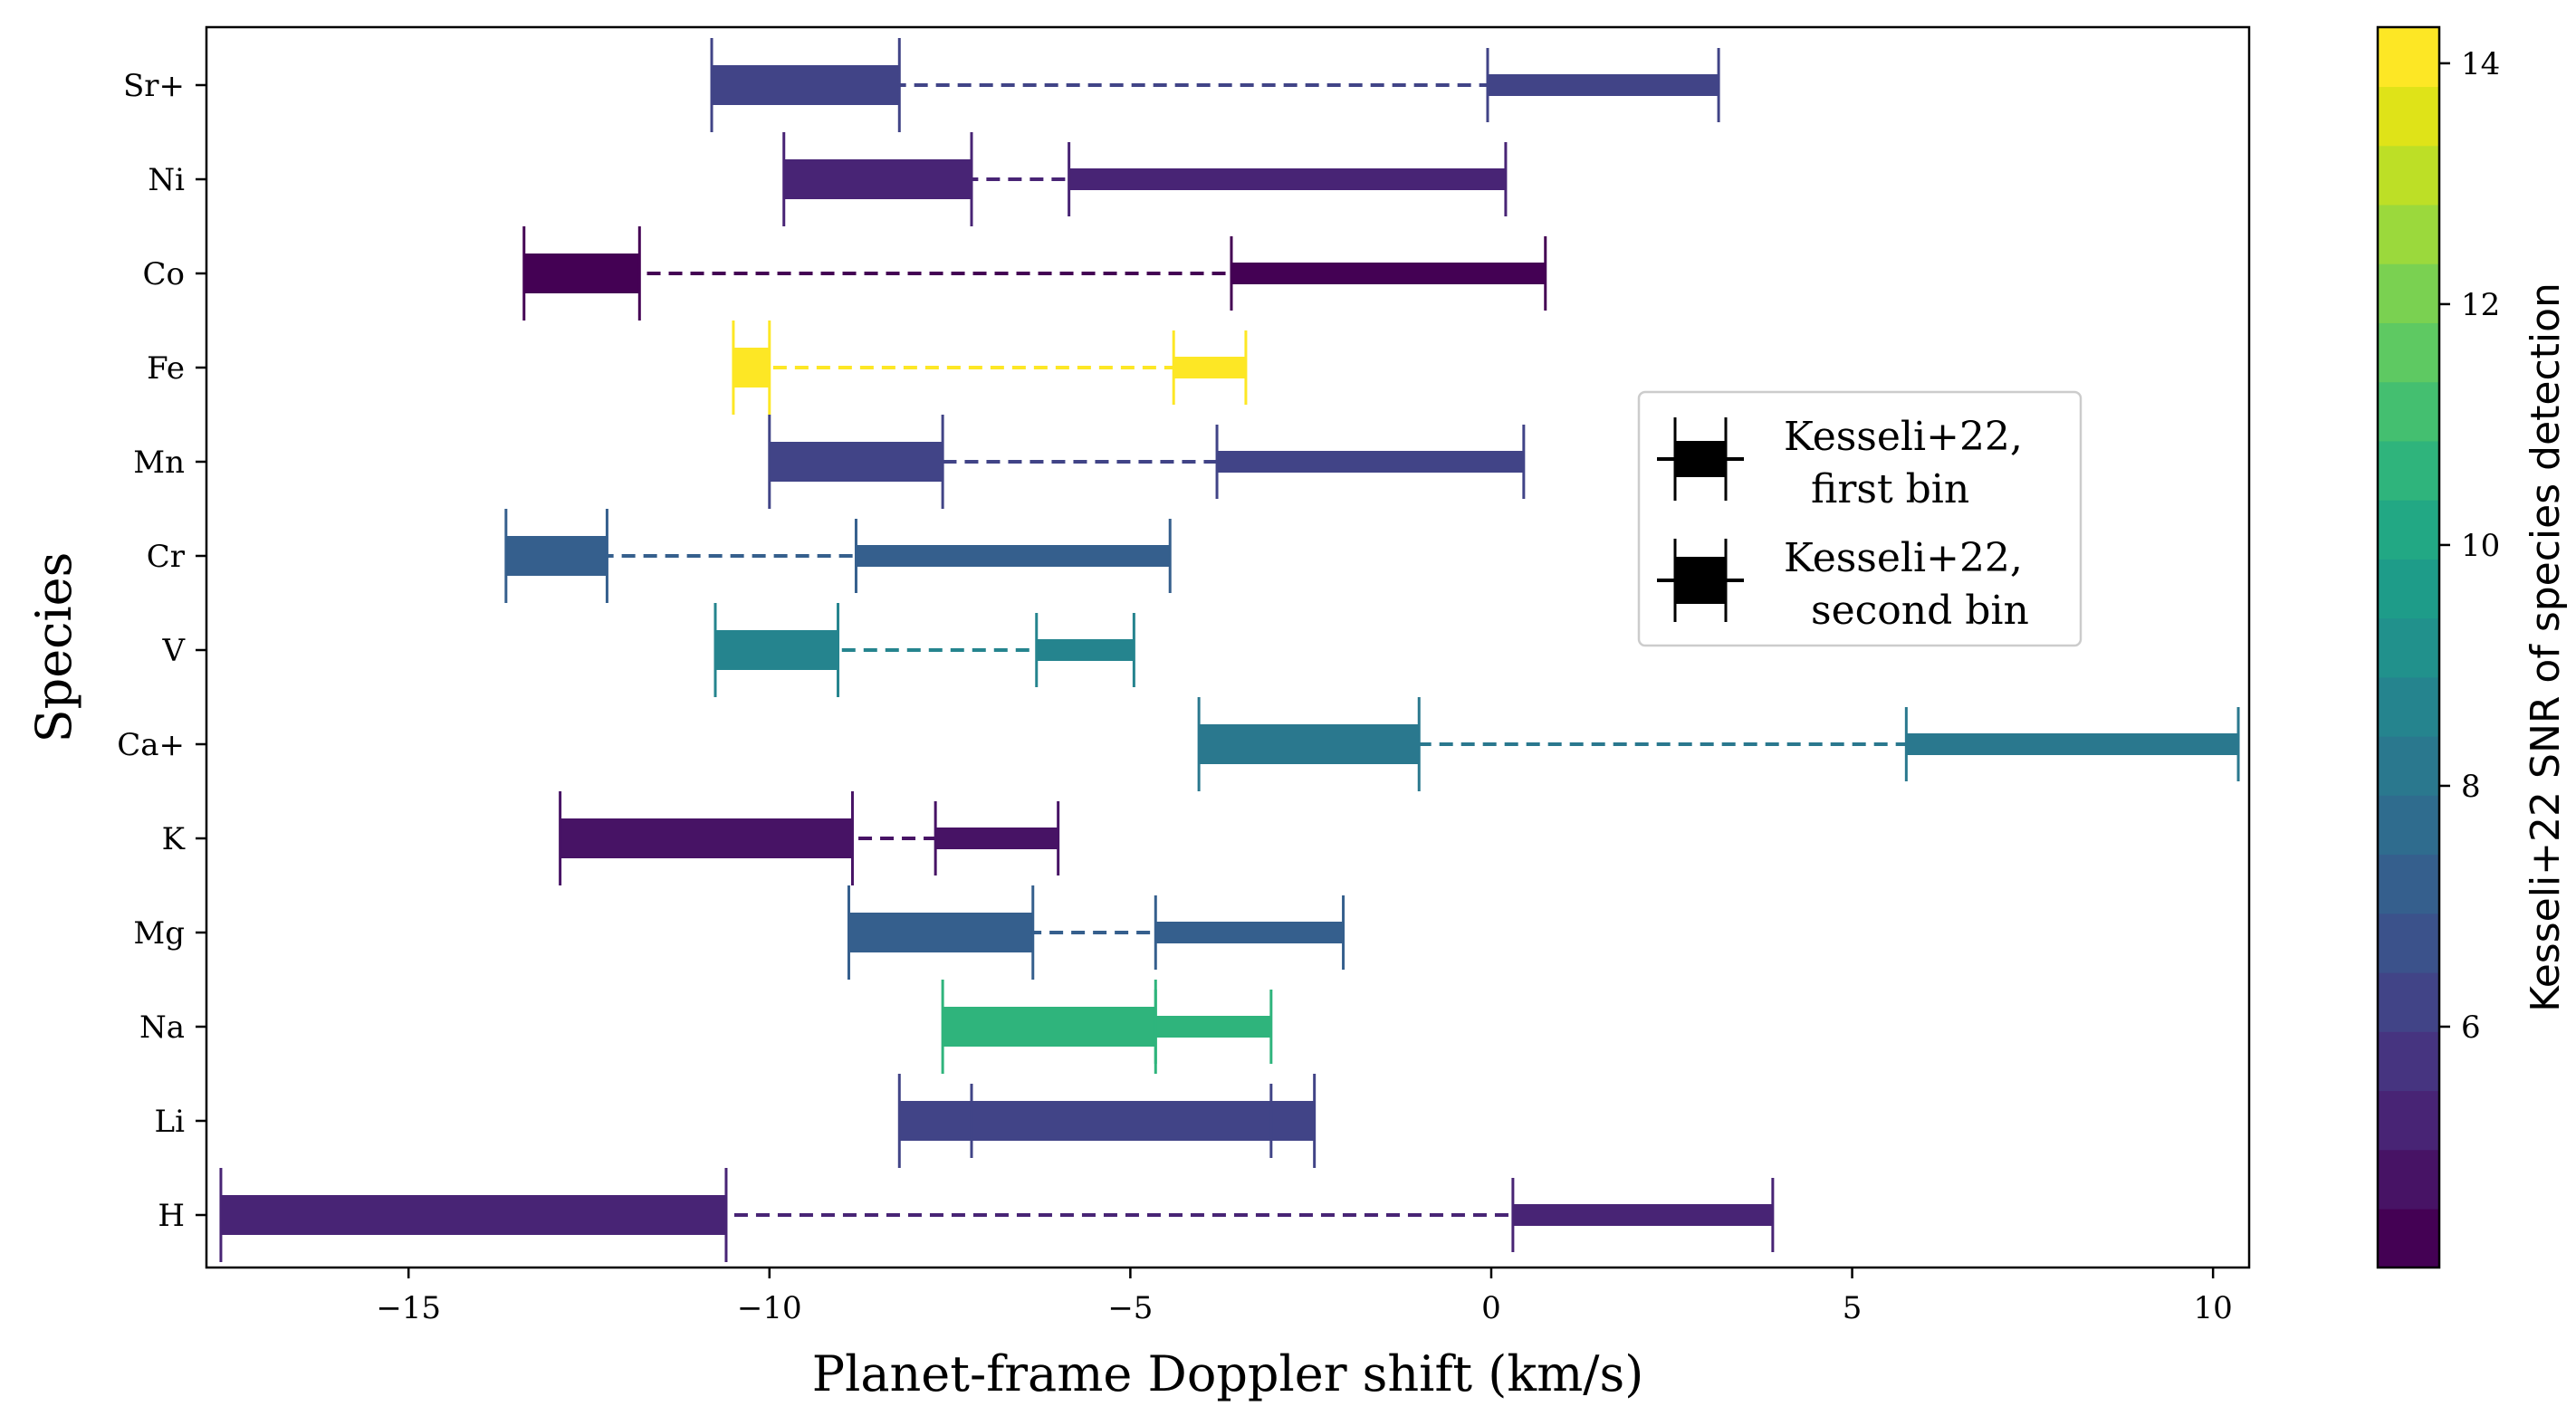 The width and height of the screenshot is (2576, 1416). Describe the element at coordinates (1853, 1308) in the screenshot. I see `x-tick-label: 5` at that location.